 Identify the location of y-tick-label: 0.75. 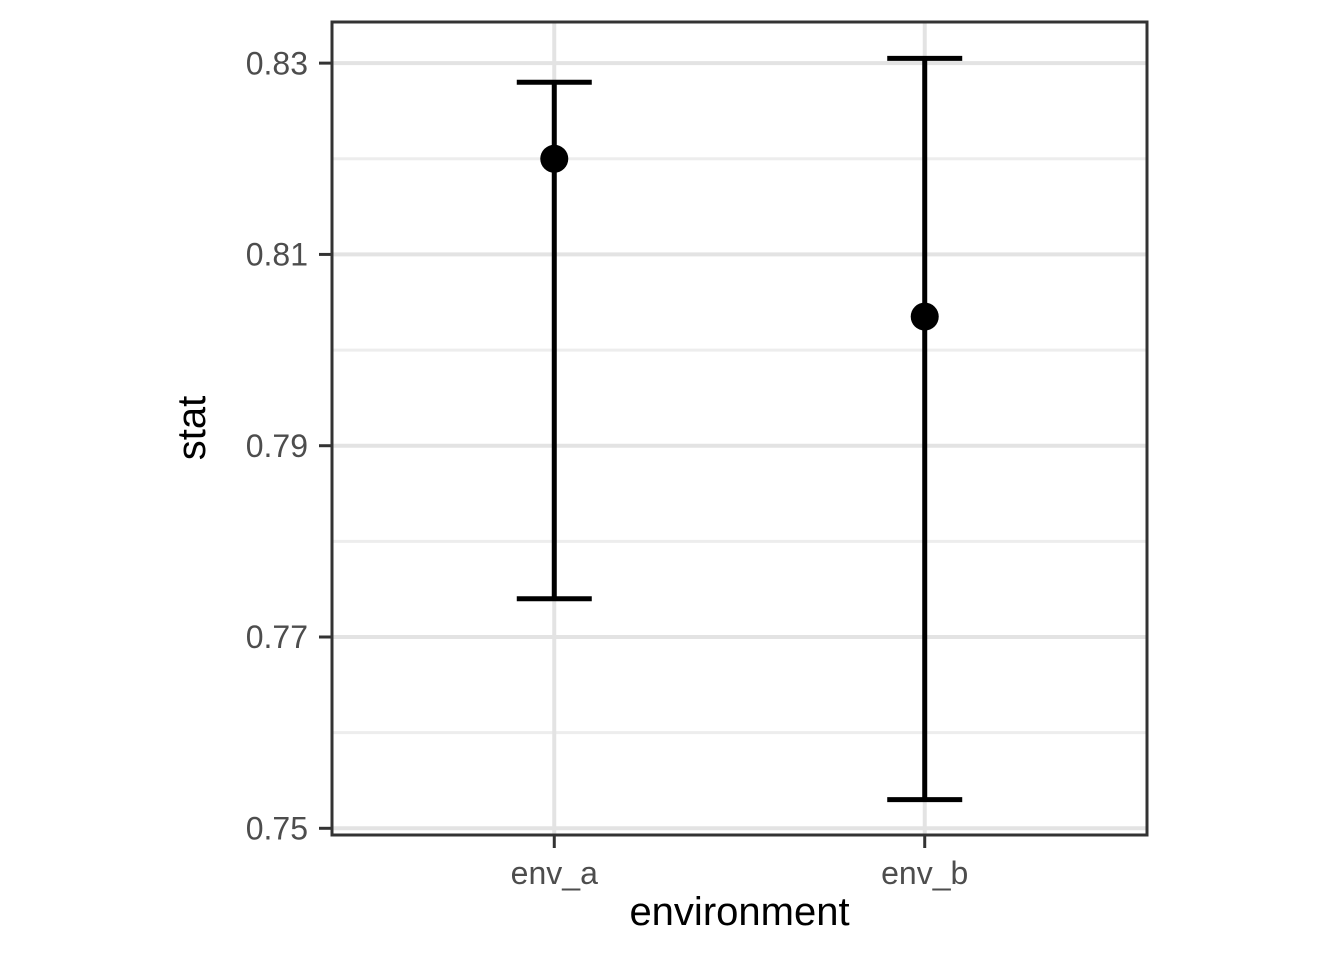
(277, 829).